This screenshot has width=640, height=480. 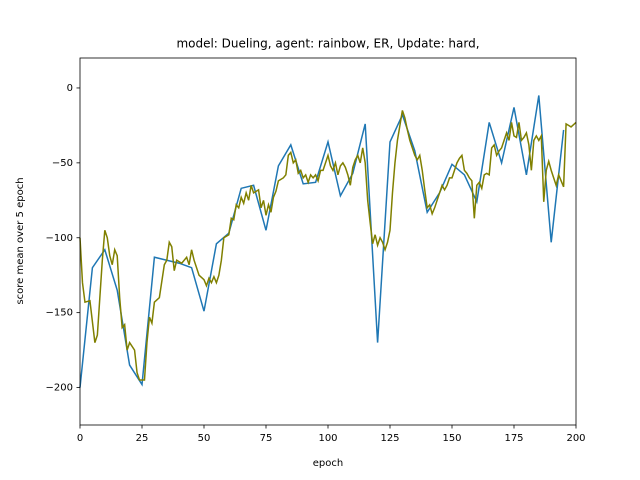 What do you see at coordinates (327, 438) in the screenshot?
I see `x-tick-label: 100` at bounding box center [327, 438].